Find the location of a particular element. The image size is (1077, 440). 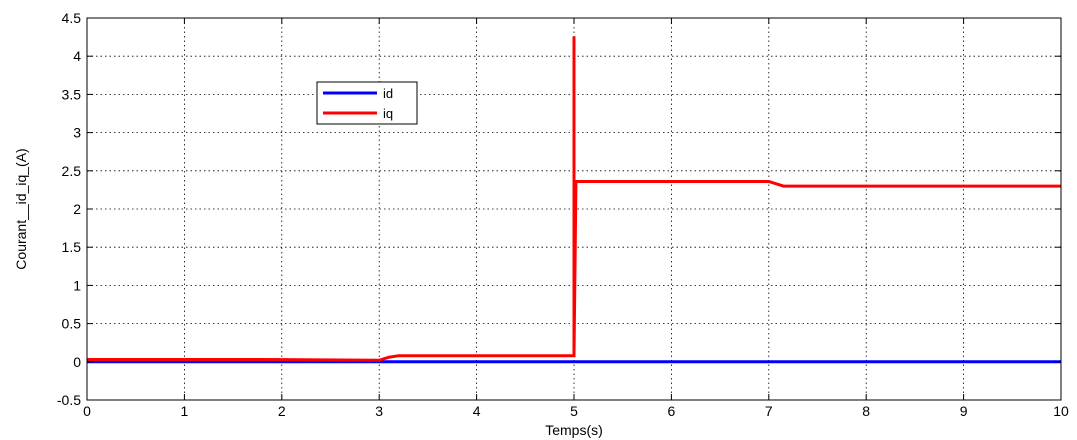

x-tick-label: 7 is located at coordinates (769, 411).